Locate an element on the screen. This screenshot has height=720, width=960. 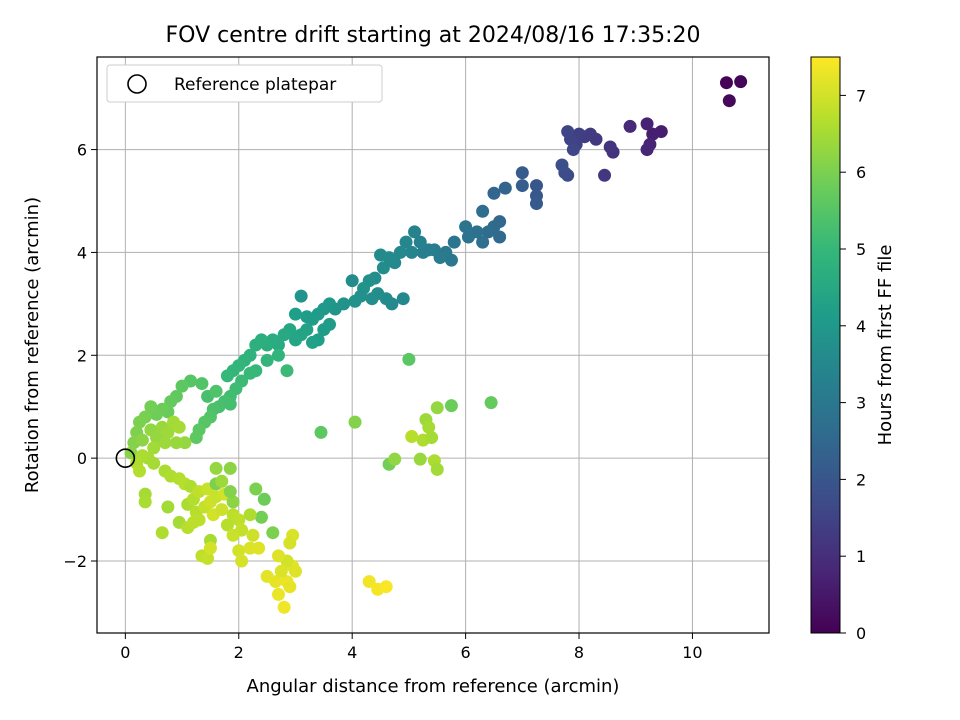
colorbar-tick-label: 1 is located at coordinates (861, 556).